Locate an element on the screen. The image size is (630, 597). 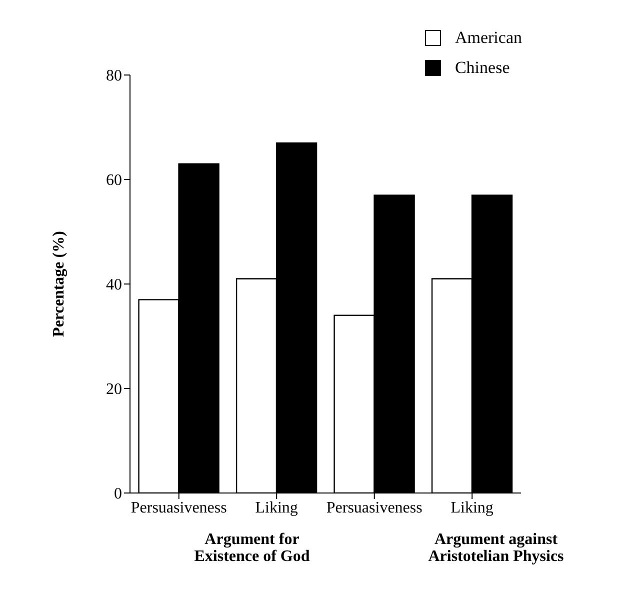
y-tick-label: 60 is located at coordinates (114, 181).